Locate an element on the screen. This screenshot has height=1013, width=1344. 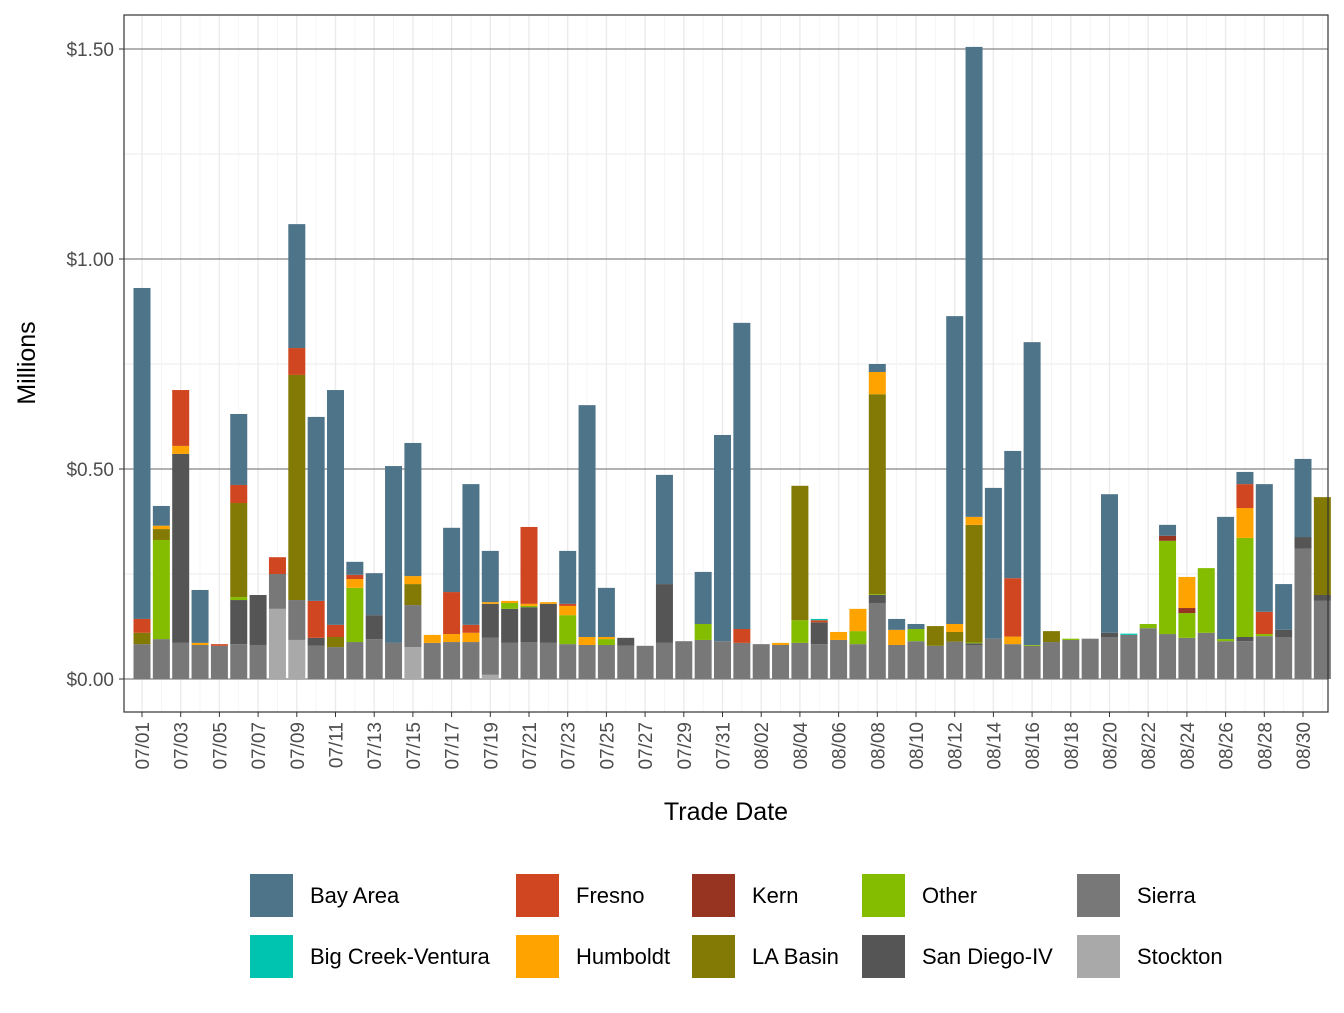
x-tick-label: 08/14 is located at coordinates (994, 746).